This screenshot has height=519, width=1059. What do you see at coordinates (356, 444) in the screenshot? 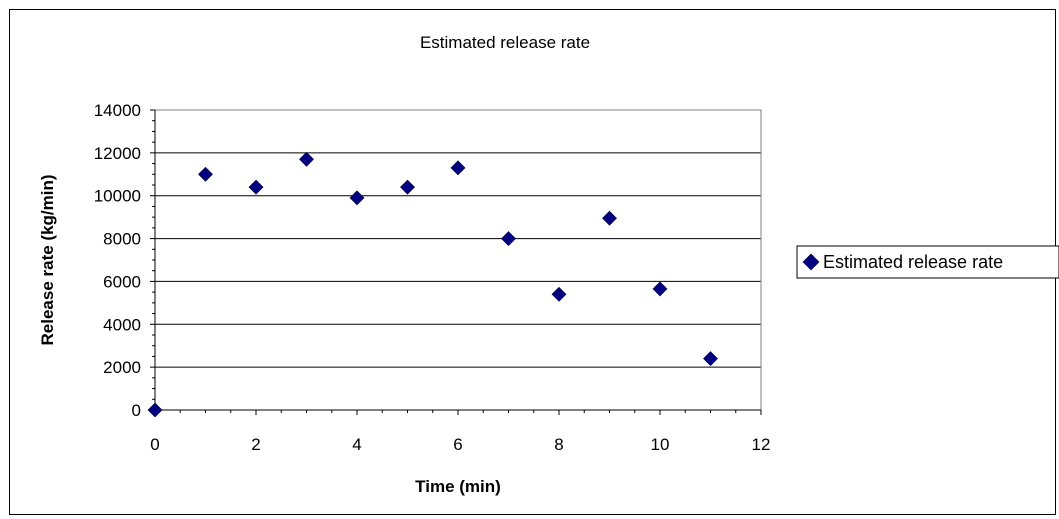
I see `x-tick-label: 4` at bounding box center [356, 444].